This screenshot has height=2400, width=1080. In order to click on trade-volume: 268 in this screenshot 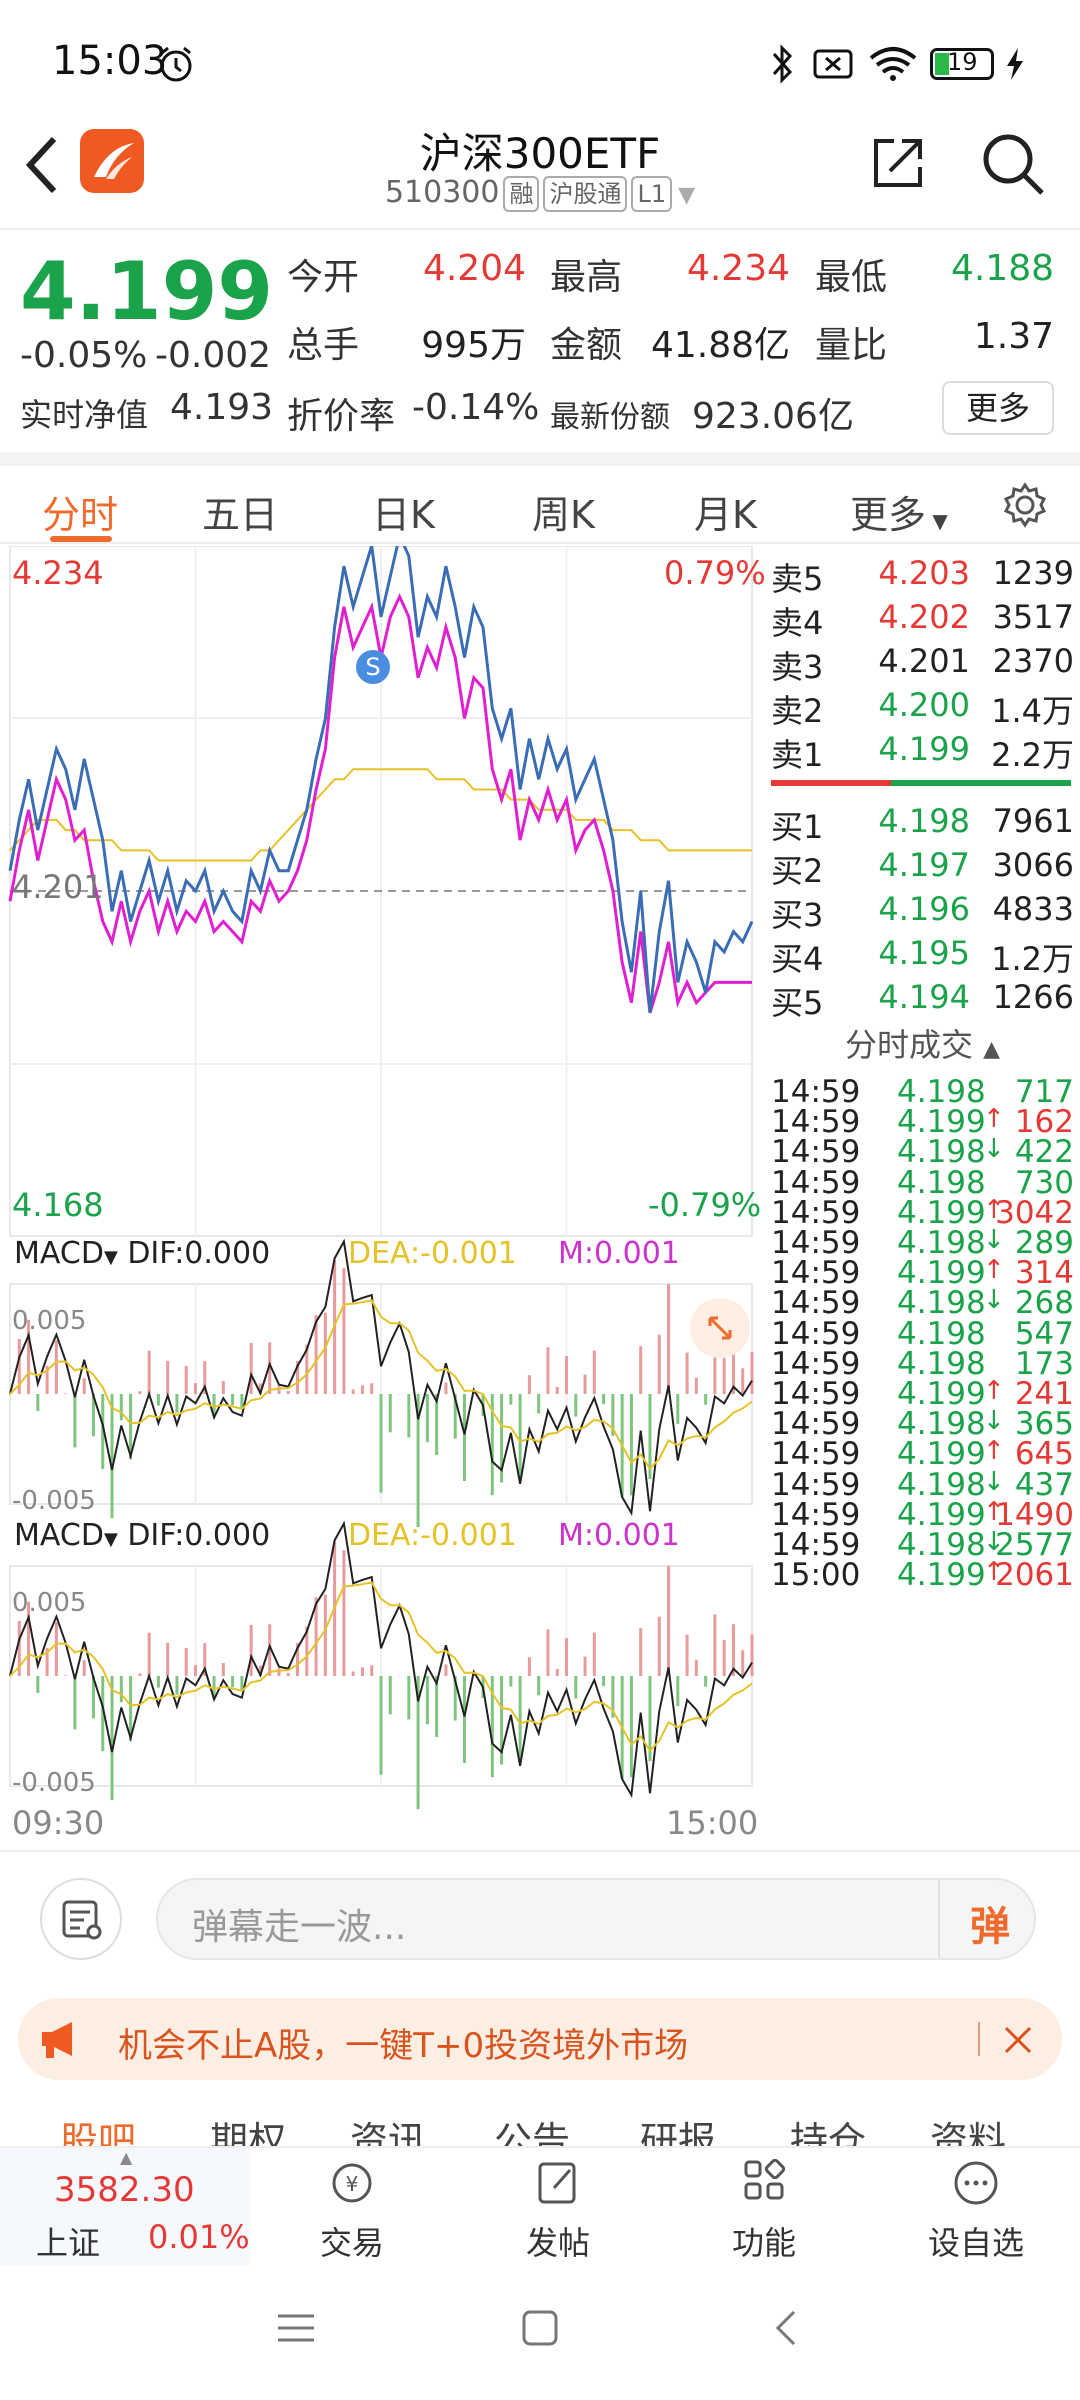, I will do `click(1044, 1303)`.